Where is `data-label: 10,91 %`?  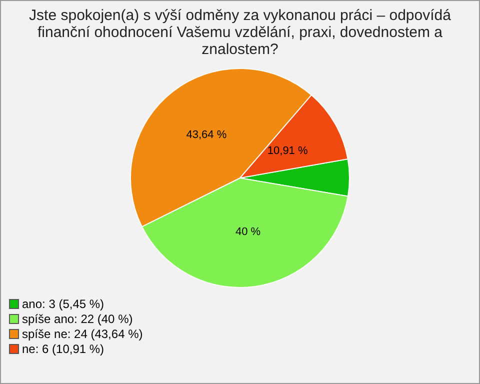
data-label: 10,91 % is located at coordinates (287, 150).